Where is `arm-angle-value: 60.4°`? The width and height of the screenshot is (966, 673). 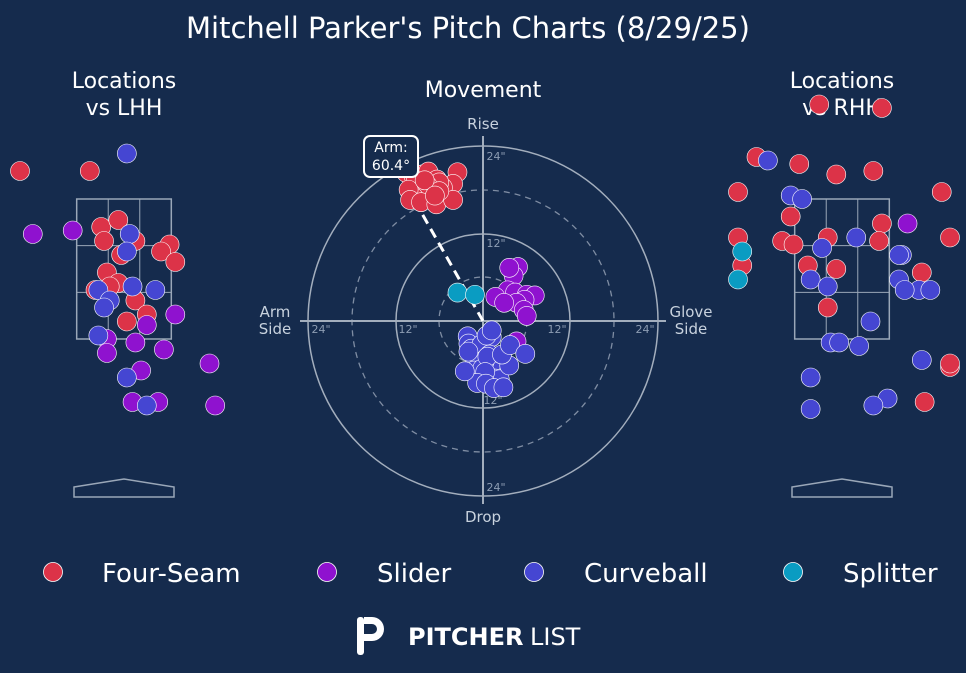 arm-angle-value: 60.4° is located at coordinates (391, 166).